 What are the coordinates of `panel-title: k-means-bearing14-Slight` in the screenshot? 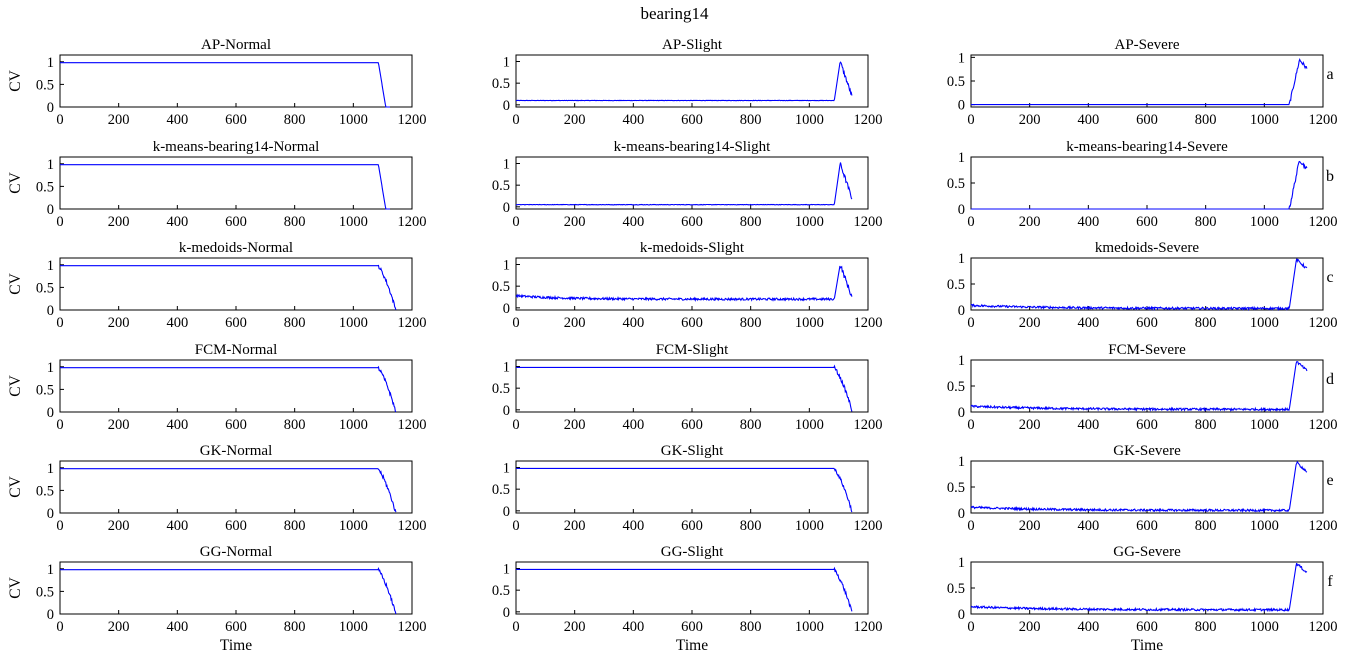 It's located at (692, 147).